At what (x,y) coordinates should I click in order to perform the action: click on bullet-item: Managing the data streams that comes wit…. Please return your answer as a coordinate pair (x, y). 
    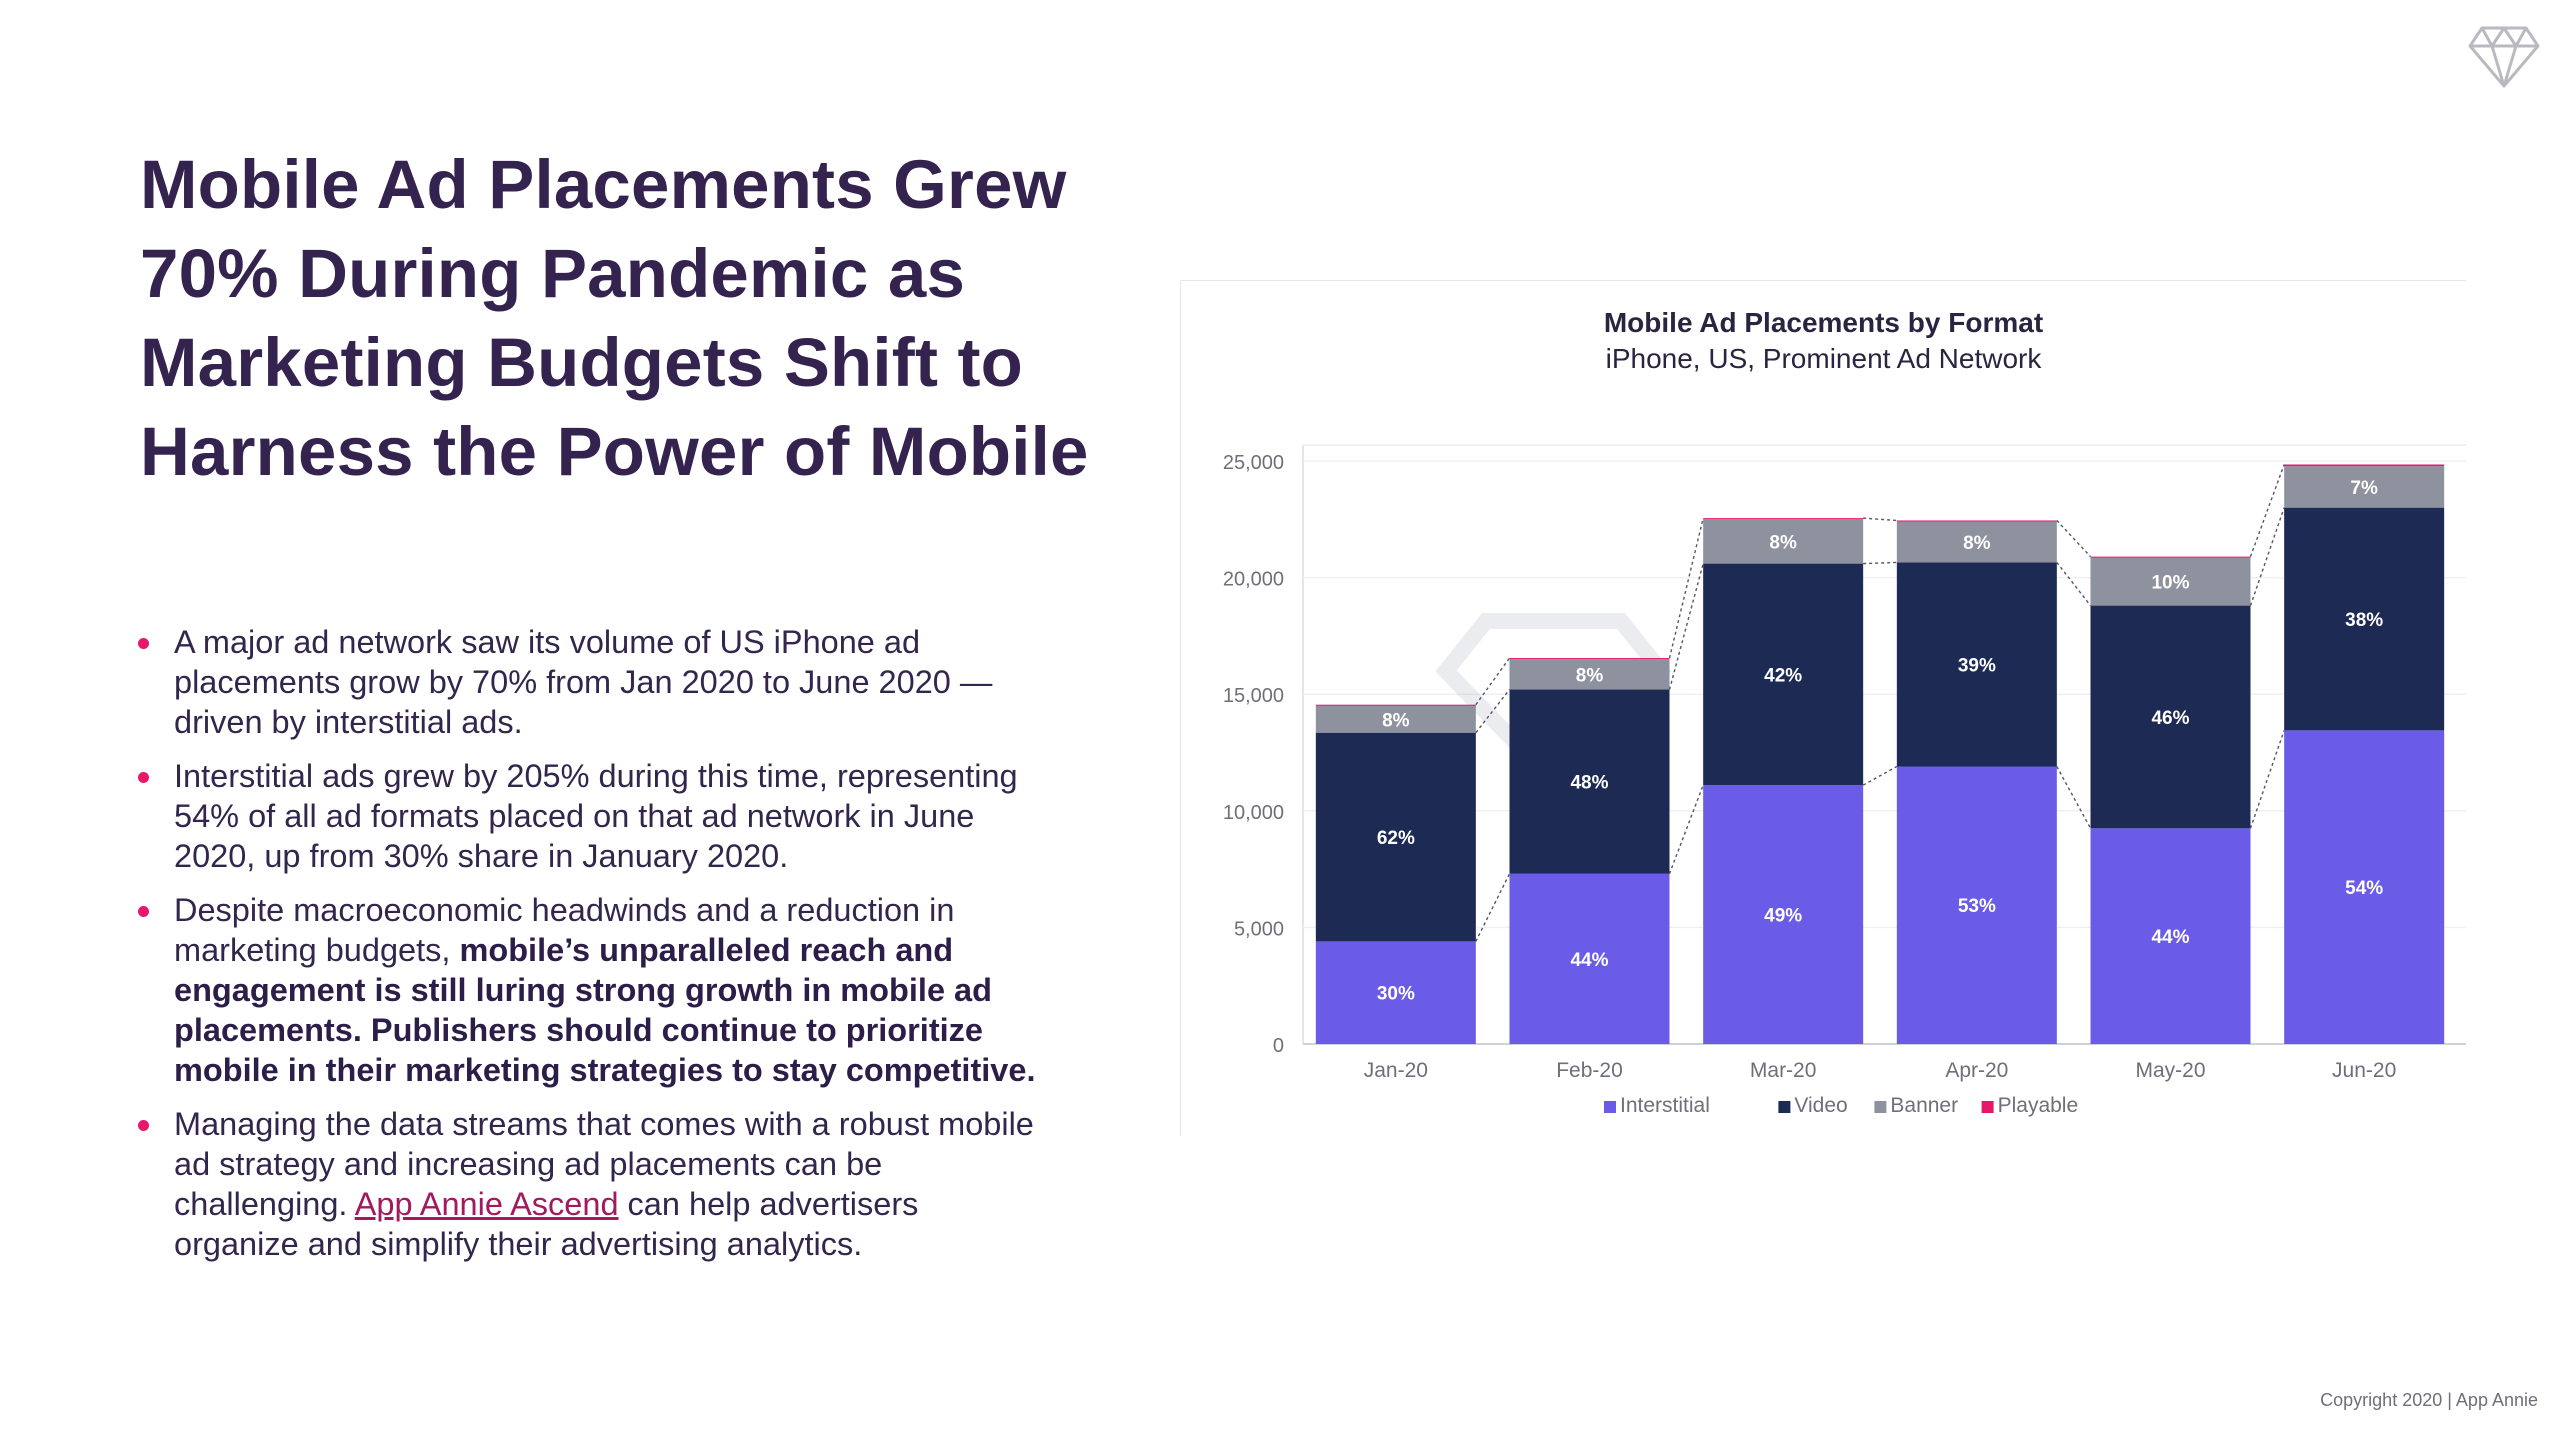
    Looking at the image, I should click on (590, 1184).